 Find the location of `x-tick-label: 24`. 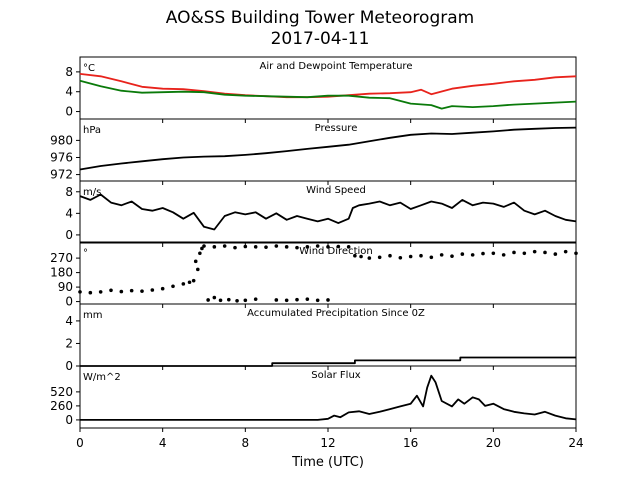

x-tick-label: 24 is located at coordinates (575, 443).